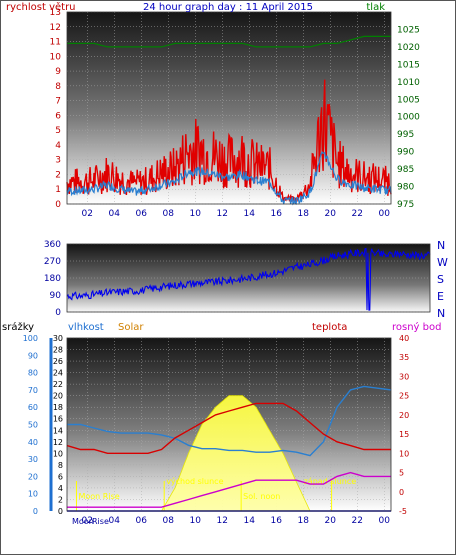 The width and height of the screenshot is (456, 555). I want to click on pressure-tick-label: 1015, so click(408, 65).